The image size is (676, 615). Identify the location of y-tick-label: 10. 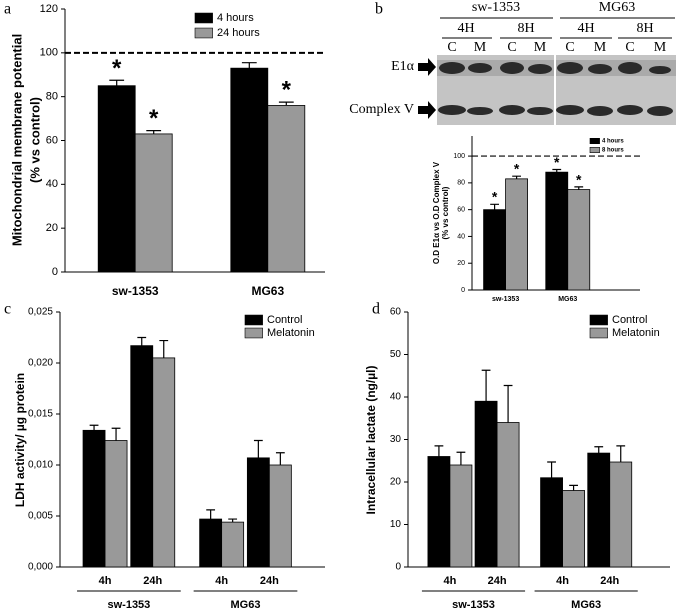
(396, 524).